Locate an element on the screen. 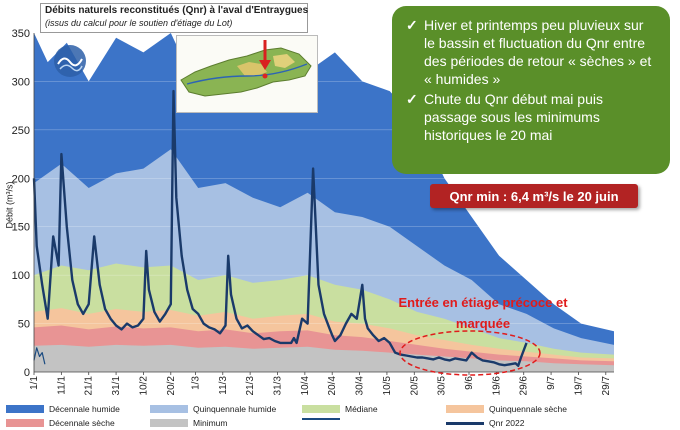  legend-label: Décennale humide is located at coordinates (84, 409).